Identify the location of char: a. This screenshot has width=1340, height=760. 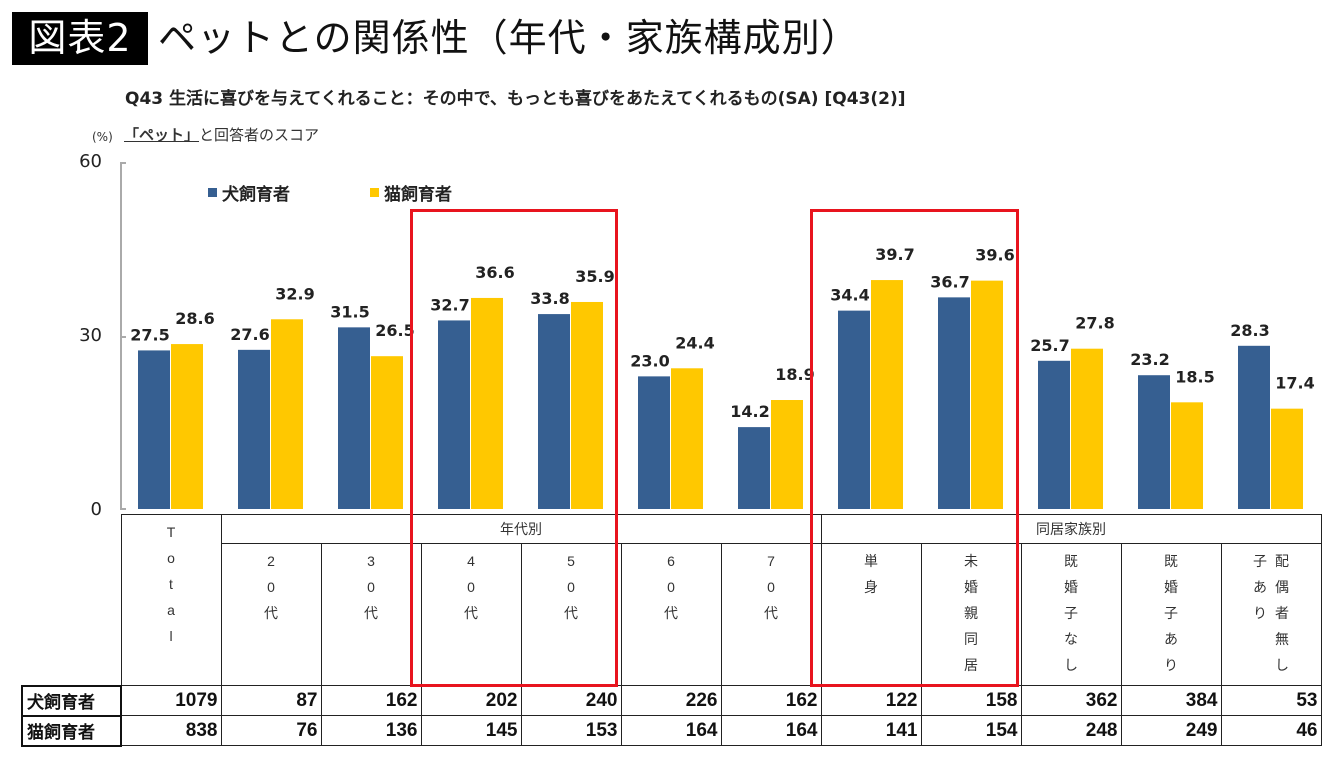
(171, 610).